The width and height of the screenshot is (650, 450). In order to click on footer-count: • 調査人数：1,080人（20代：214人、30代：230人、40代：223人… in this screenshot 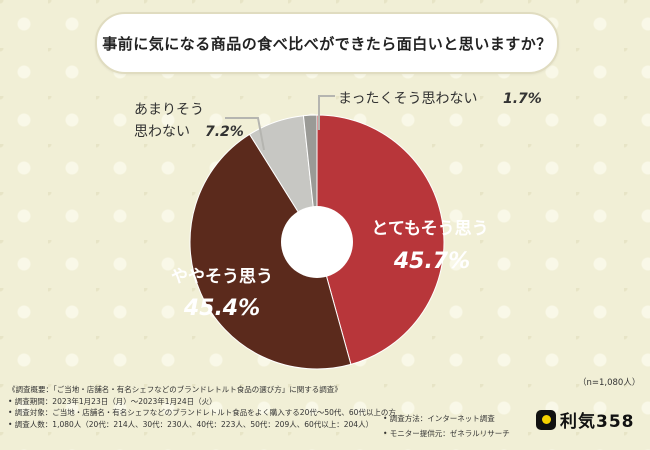, I will do `click(191, 424)`.